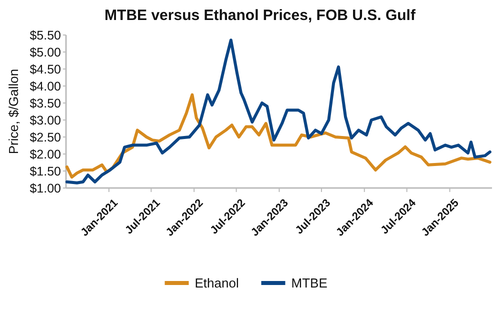 This screenshot has width=500, height=330. Describe the element at coordinates (46, 137) in the screenshot. I see `y-tick-label: $2.50` at that location.